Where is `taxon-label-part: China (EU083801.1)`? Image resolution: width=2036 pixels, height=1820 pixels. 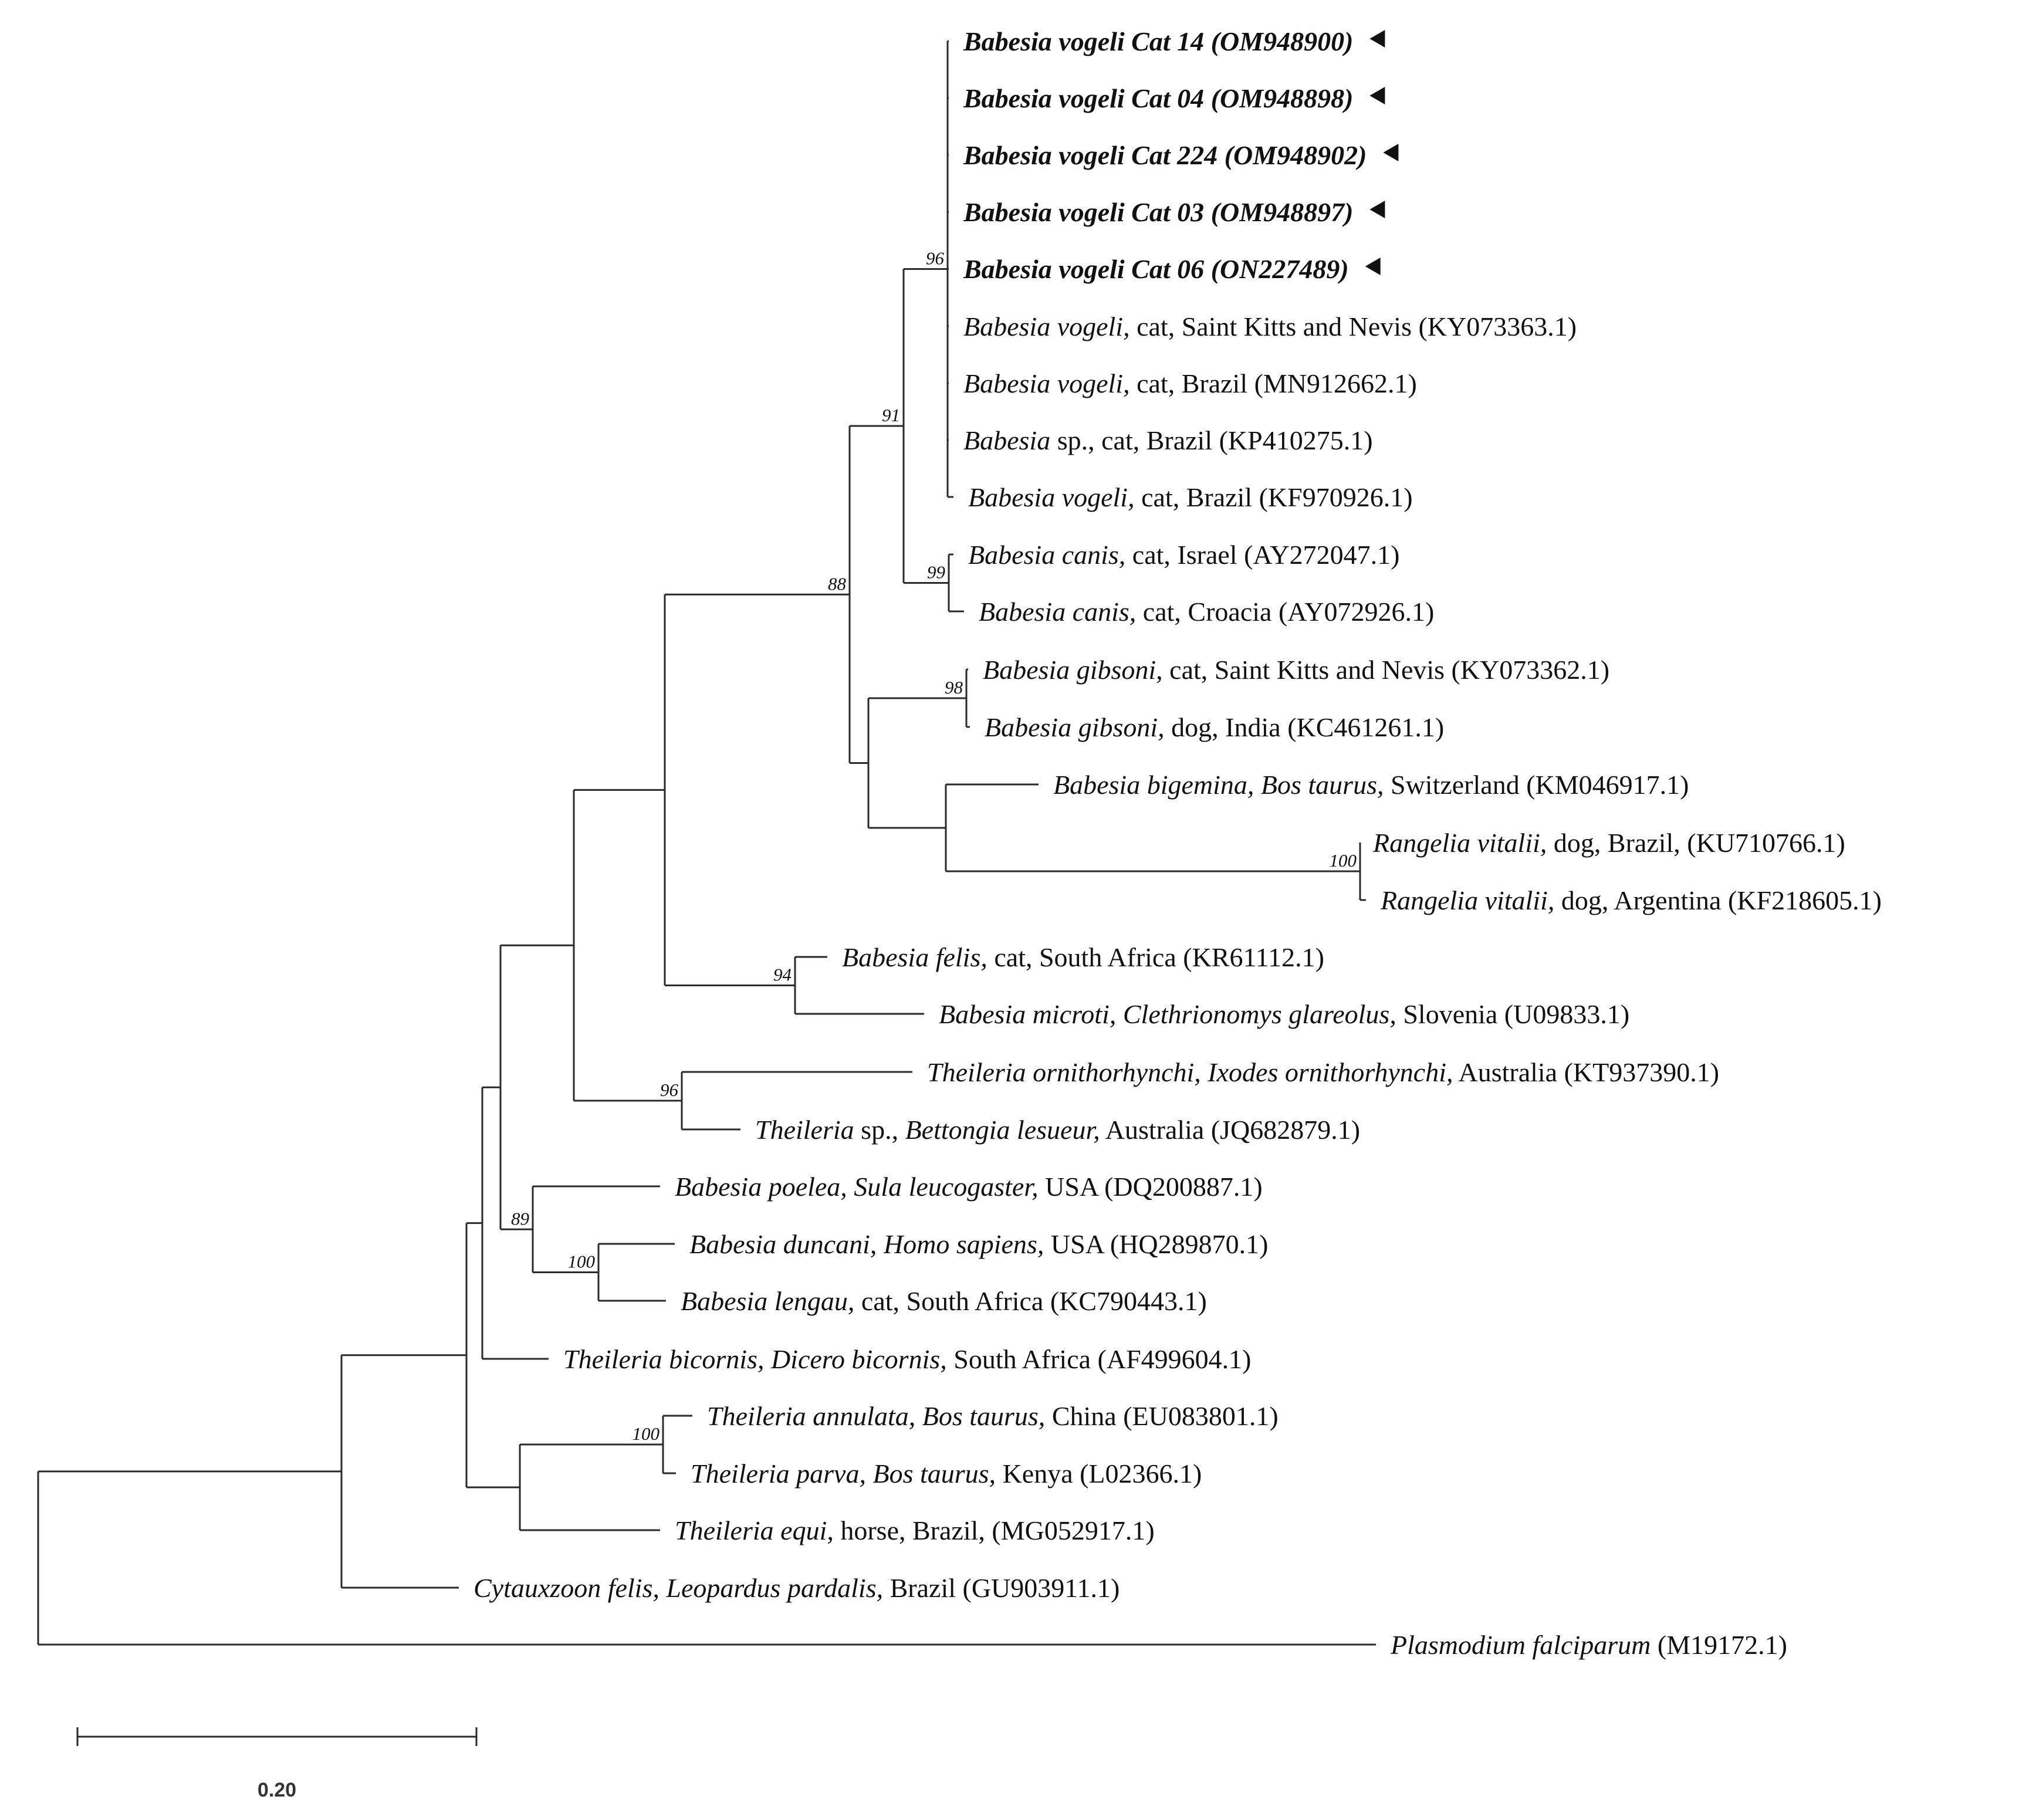
taxon-label-part: China (EU083801.1) is located at coordinates (1161, 1416).